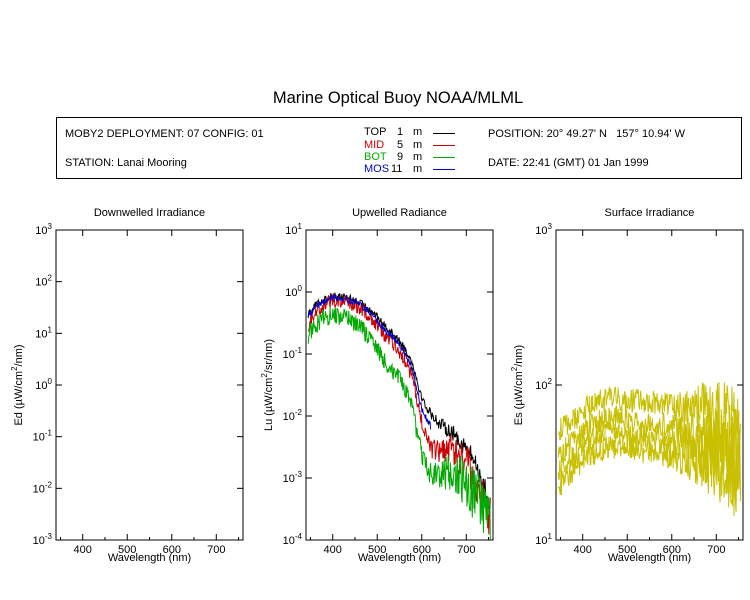 The image size is (750, 600). What do you see at coordinates (418, 157) in the screenshot?
I see `legend-unit-bot: m` at bounding box center [418, 157].